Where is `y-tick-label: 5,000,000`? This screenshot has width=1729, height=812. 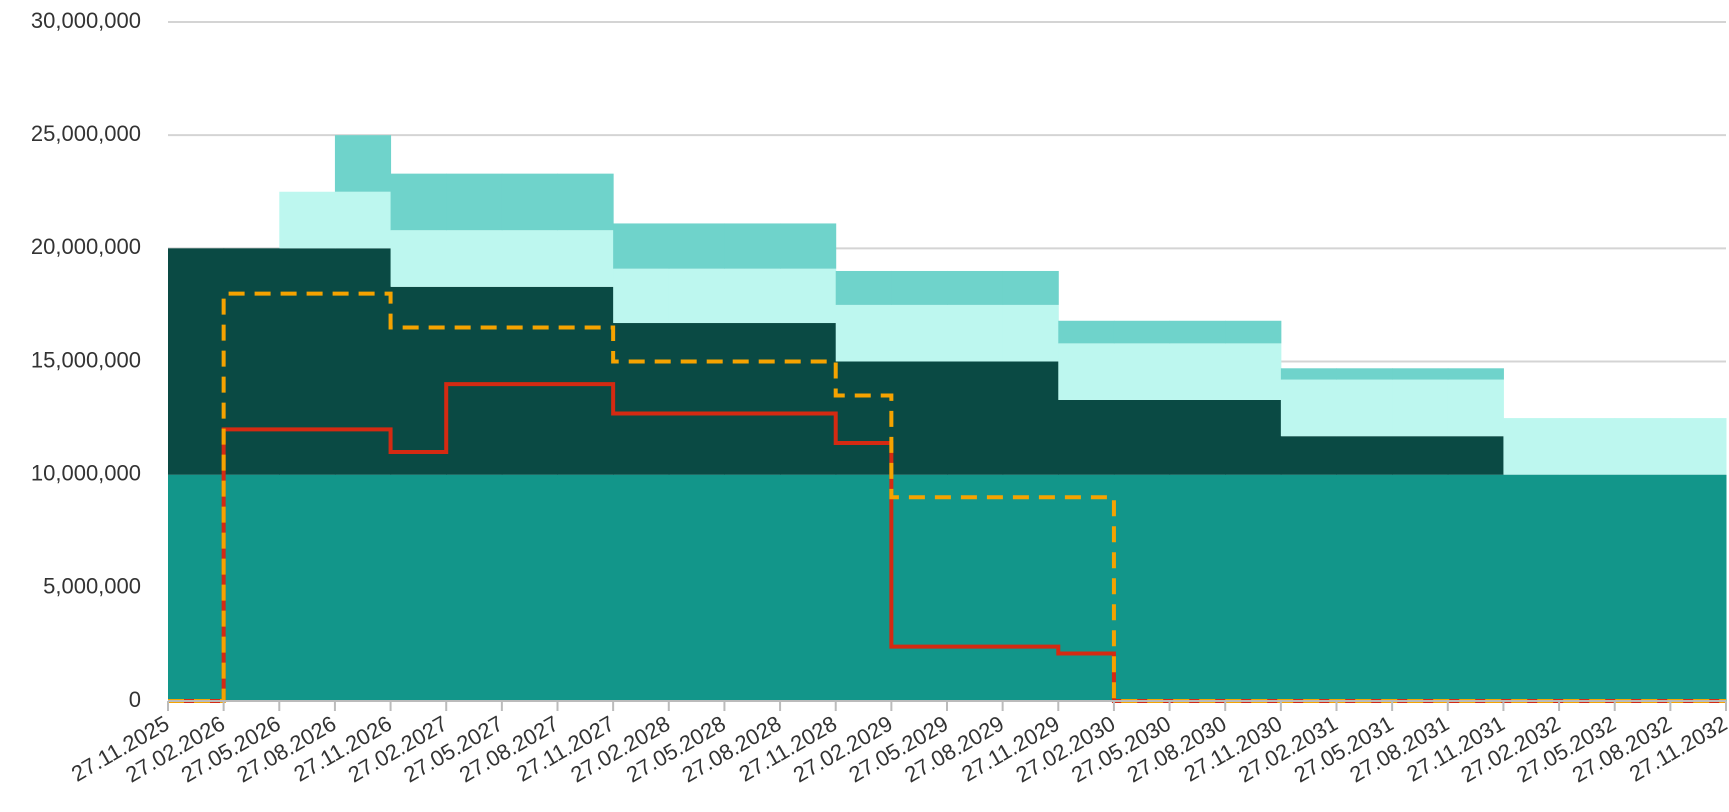
y-tick-label: 5,000,000 is located at coordinates (92, 586).